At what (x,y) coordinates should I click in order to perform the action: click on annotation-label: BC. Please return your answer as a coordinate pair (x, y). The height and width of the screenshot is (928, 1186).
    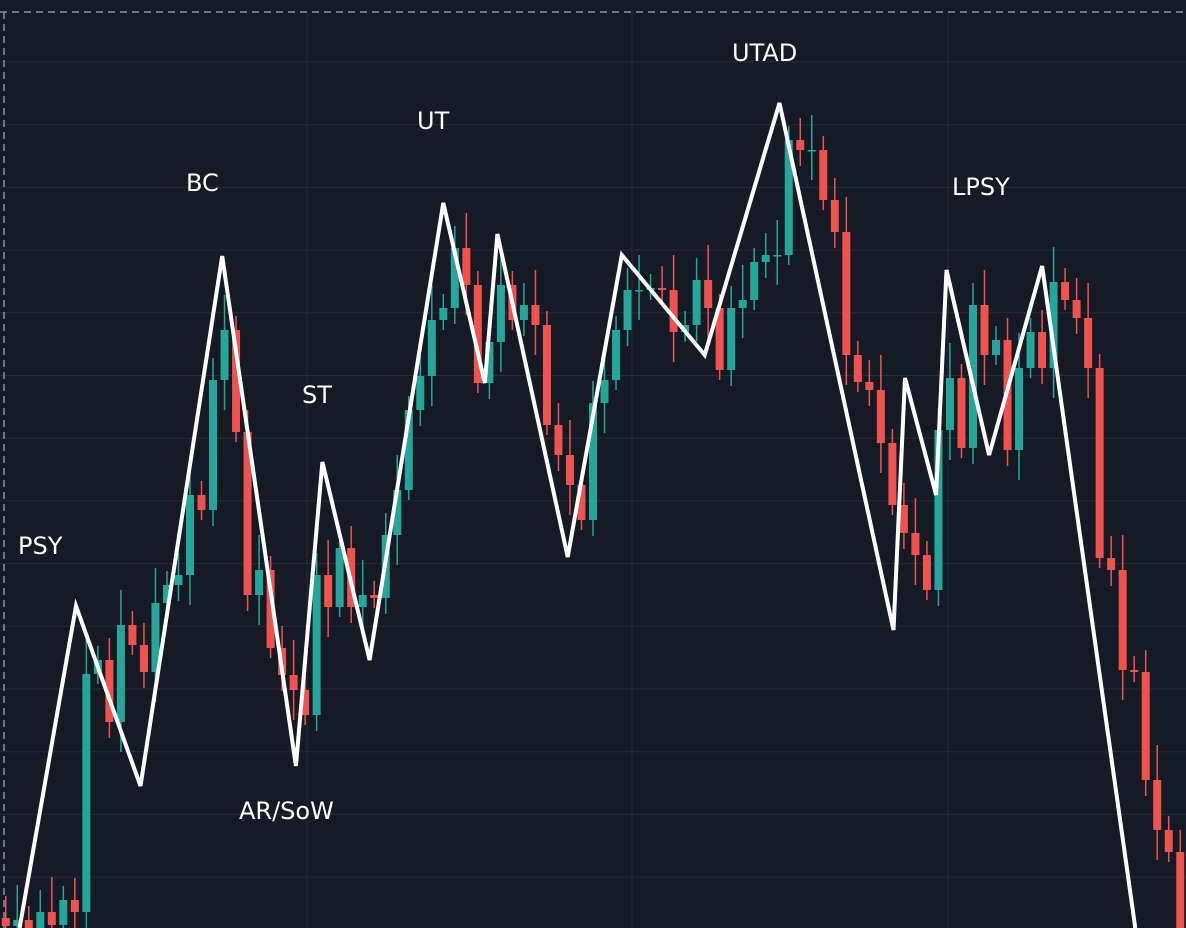
    Looking at the image, I should click on (202, 183).